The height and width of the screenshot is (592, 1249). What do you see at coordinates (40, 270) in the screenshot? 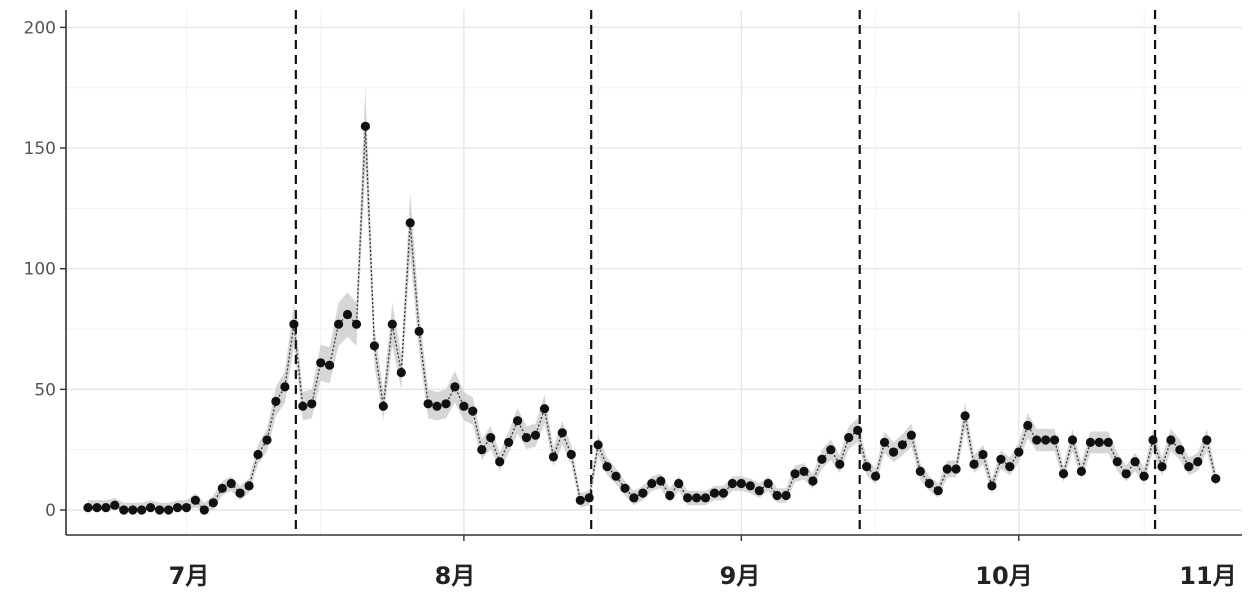
I see `y-tick-label: 100` at bounding box center [40, 270].